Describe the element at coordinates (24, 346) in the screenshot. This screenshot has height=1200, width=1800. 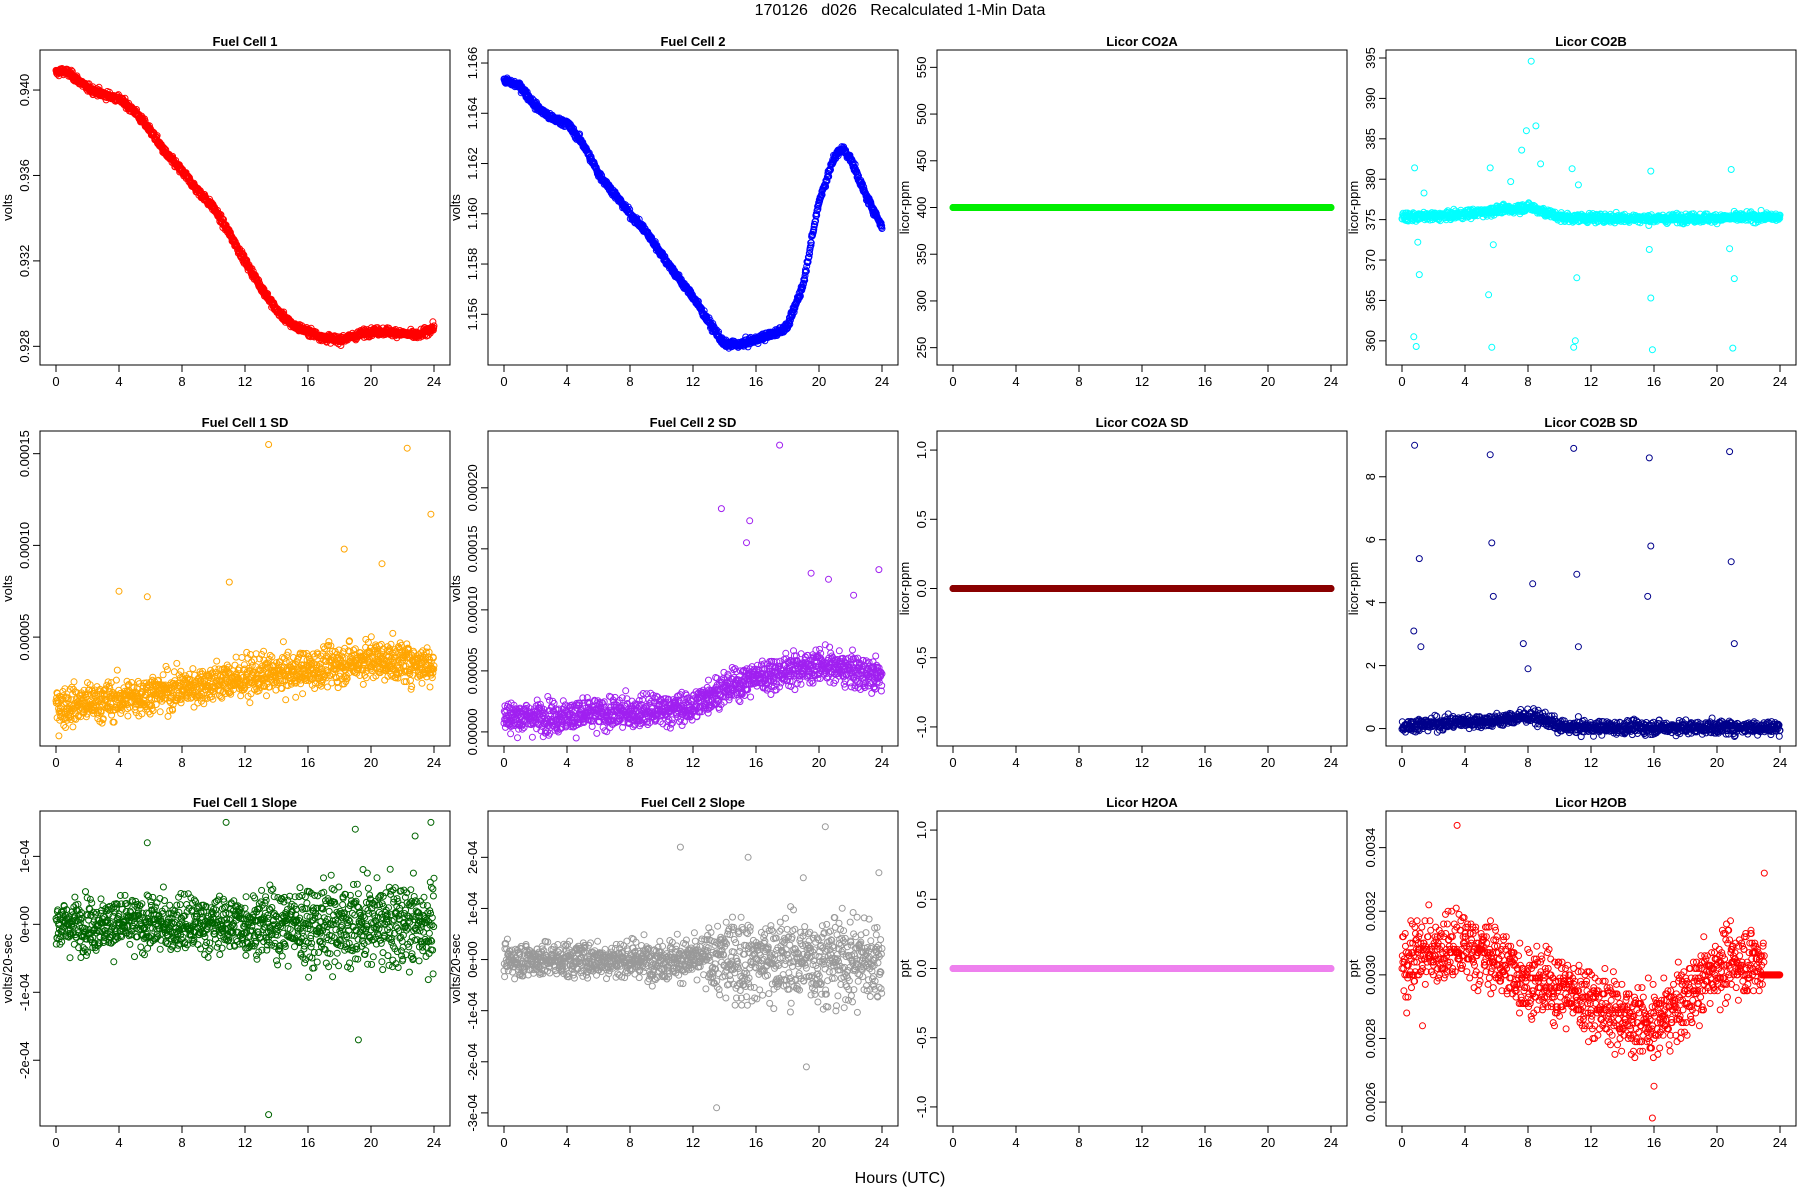
I see `y-tick-label: 0.928` at that location.